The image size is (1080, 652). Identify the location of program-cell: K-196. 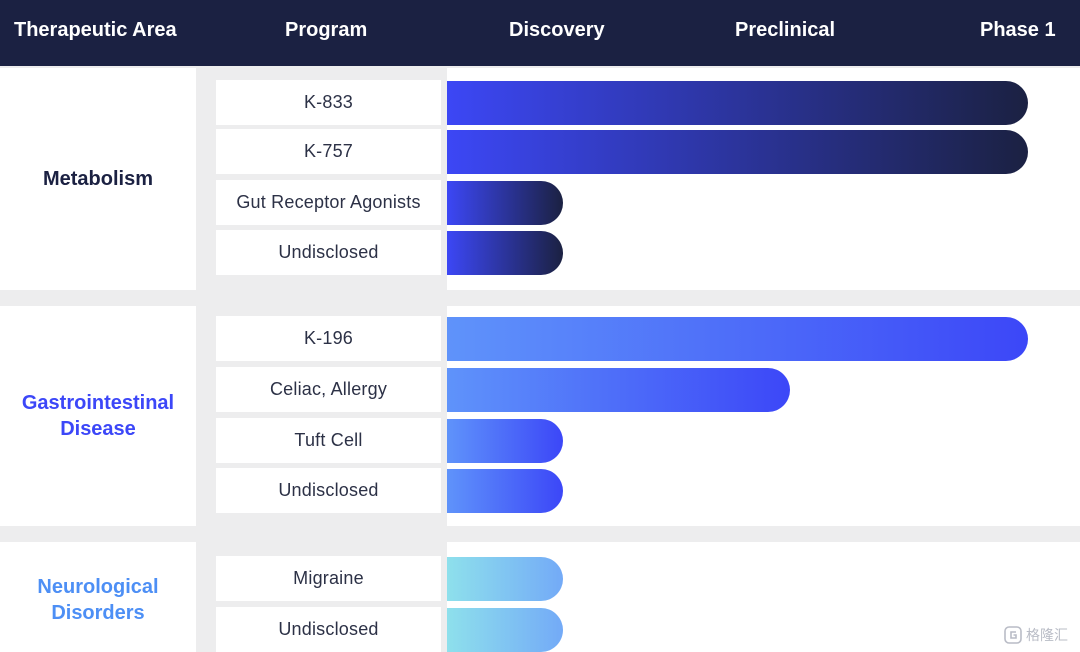
(328, 338).